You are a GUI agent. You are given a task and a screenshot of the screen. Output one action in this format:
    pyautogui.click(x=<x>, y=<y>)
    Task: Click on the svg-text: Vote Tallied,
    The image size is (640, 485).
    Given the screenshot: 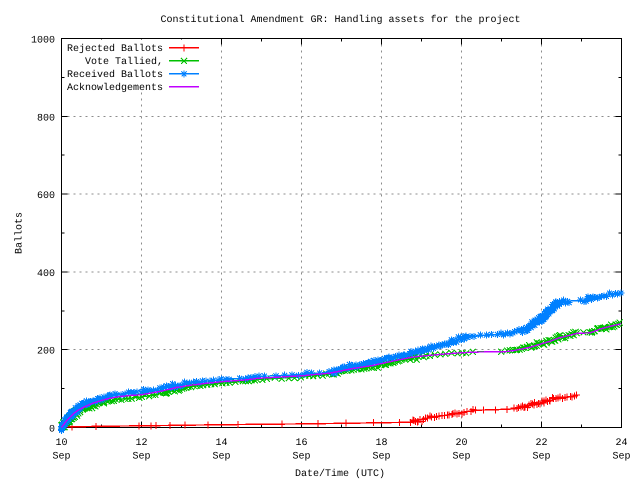 What is the action you would take?
    pyautogui.click(x=124, y=62)
    